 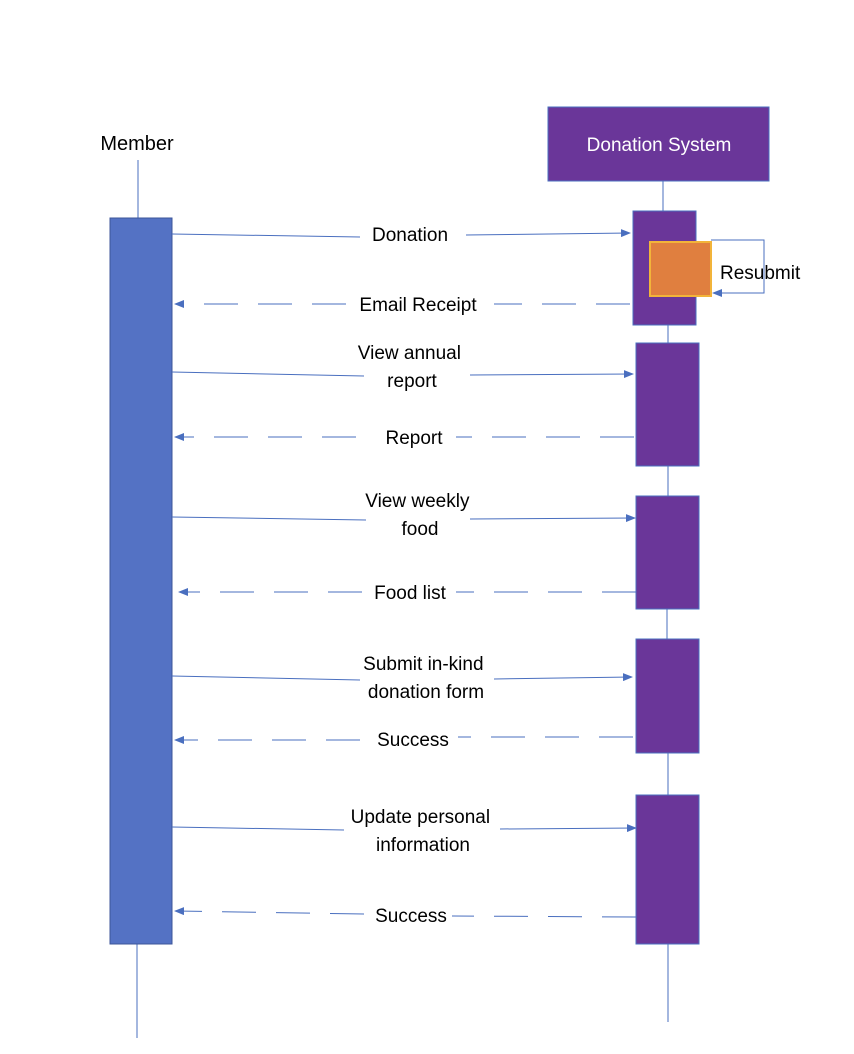 I want to click on message-label-food-list: Food list, so click(x=410, y=593).